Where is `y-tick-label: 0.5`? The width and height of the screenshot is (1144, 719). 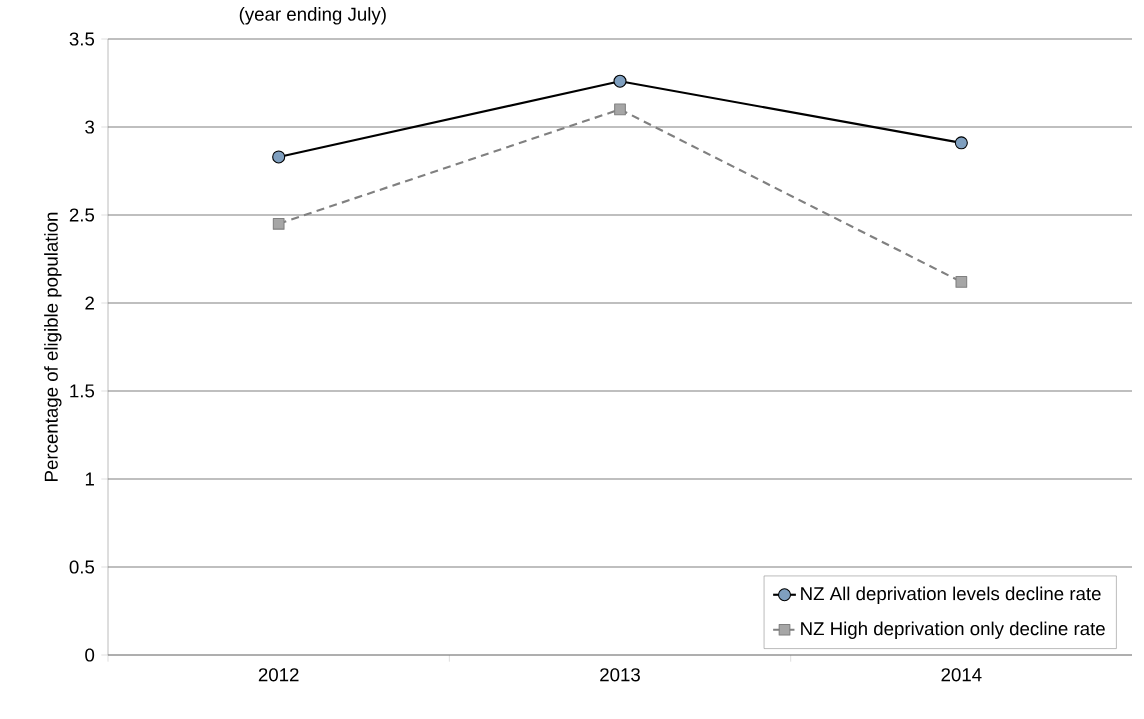 y-tick-label: 0.5 is located at coordinates (82, 567).